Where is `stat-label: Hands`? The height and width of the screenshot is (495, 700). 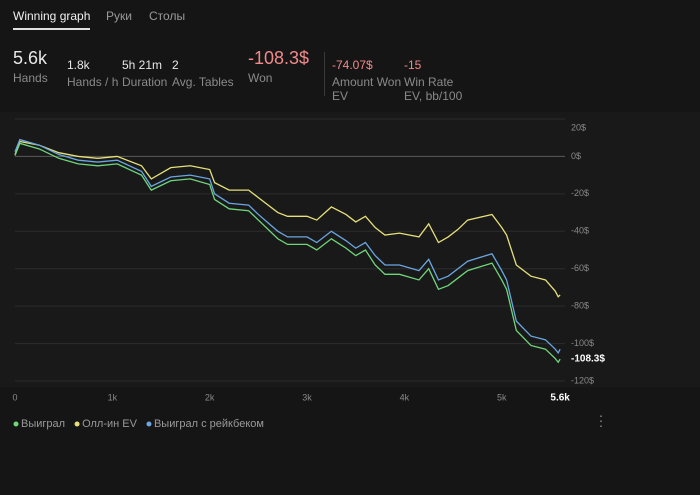 stat-label: Hands is located at coordinates (30, 78).